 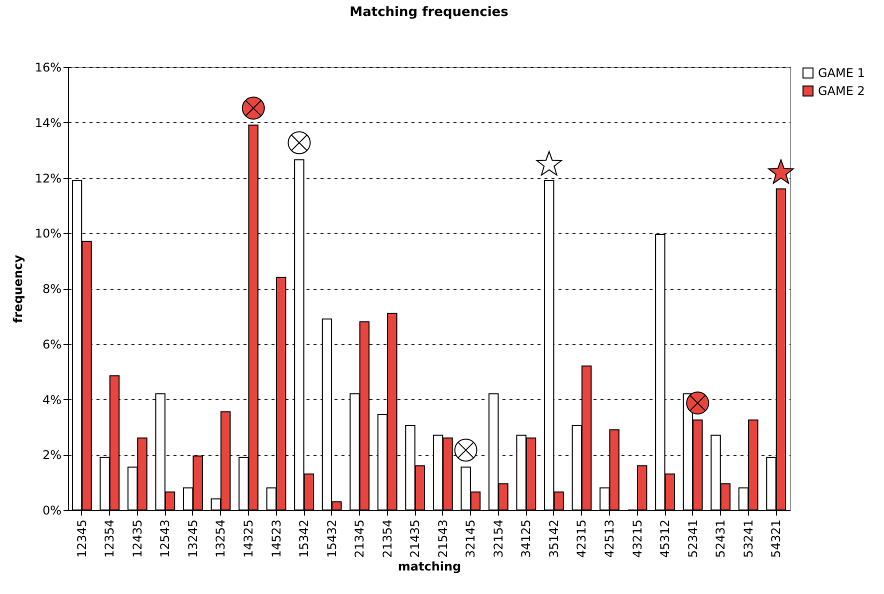 What do you see at coordinates (498, 539) in the screenshot?
I see `x-tick-label: 32154` at bounding box center [498, 539].